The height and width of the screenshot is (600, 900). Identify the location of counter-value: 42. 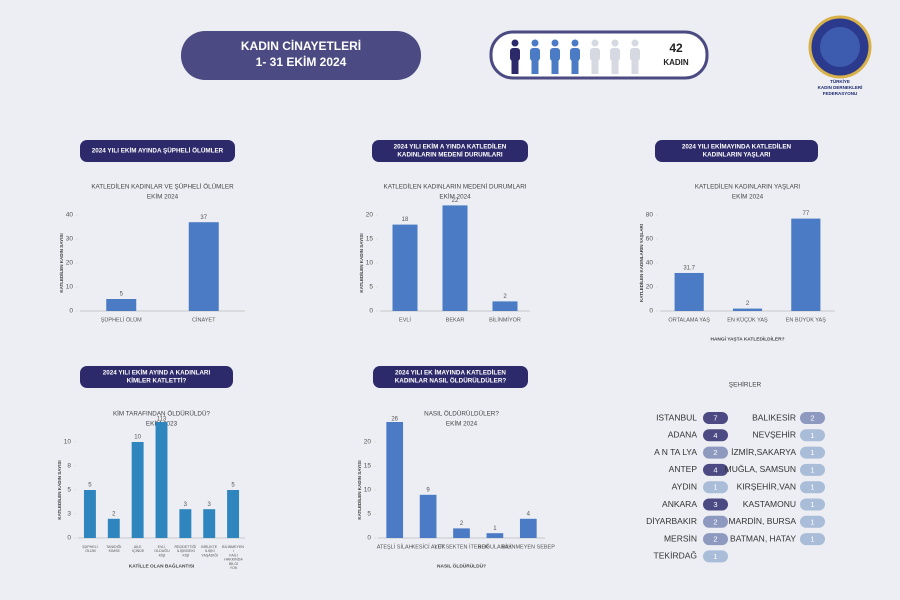
(676, 48).